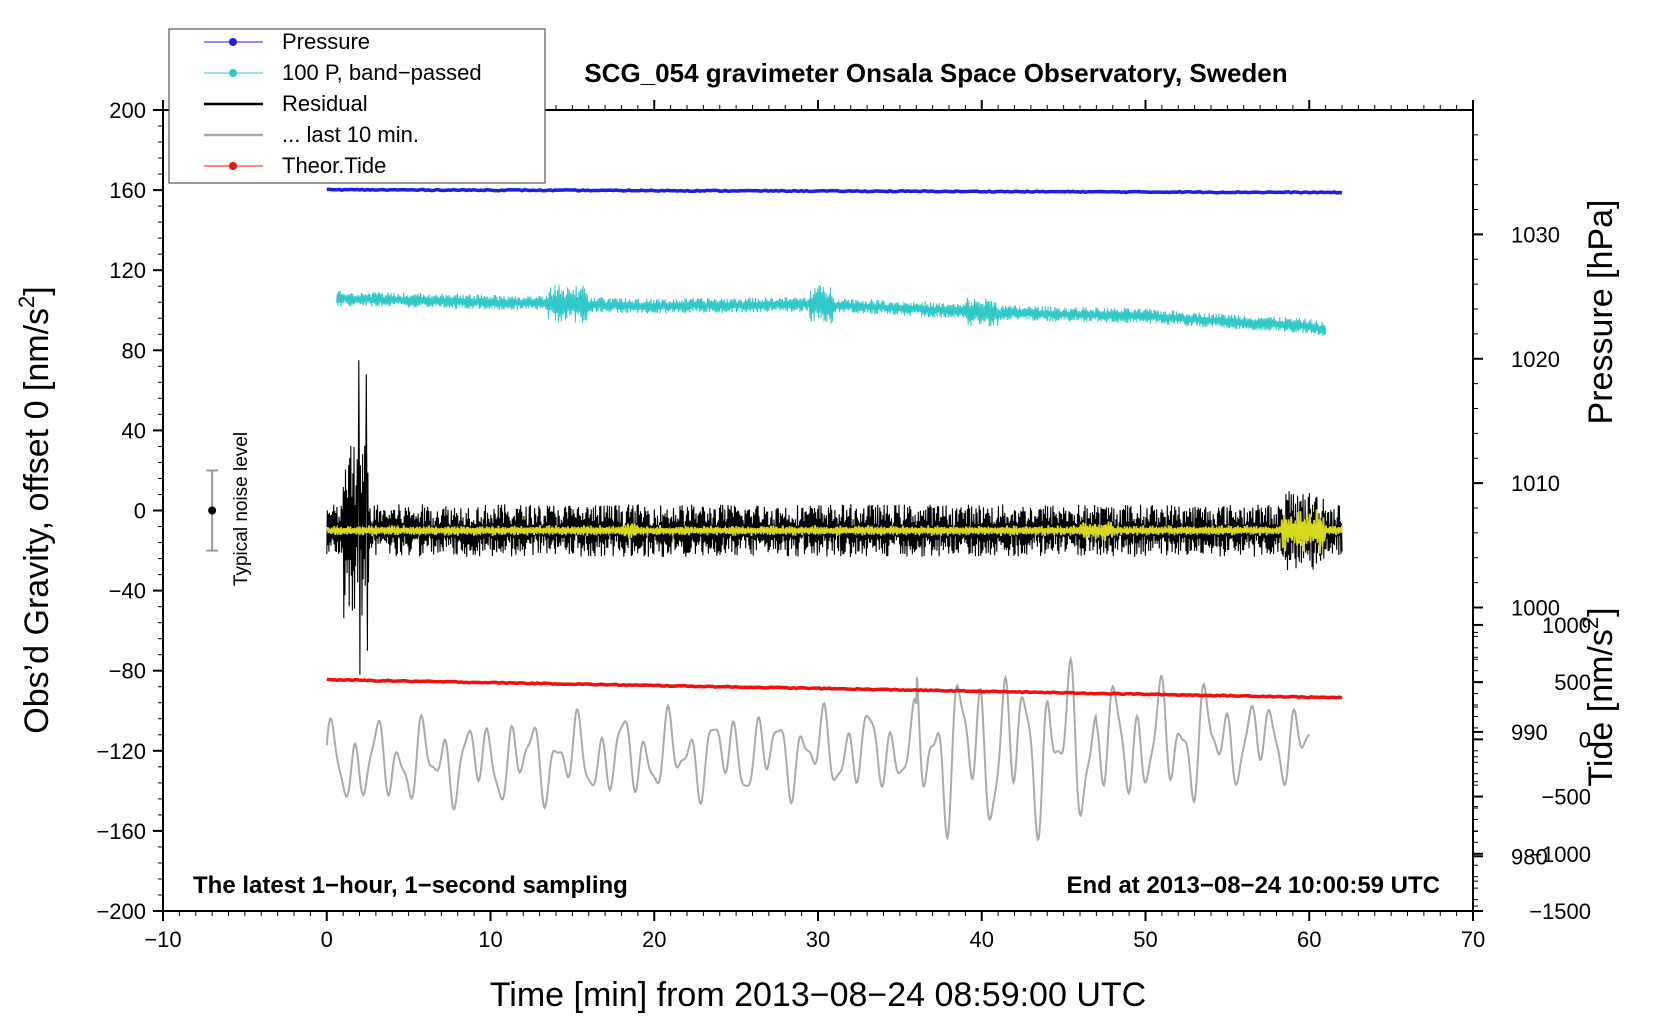  Describe the element at coordinates (134, 430) in the screenshot. I see `y-tick-label: 40` at that location.